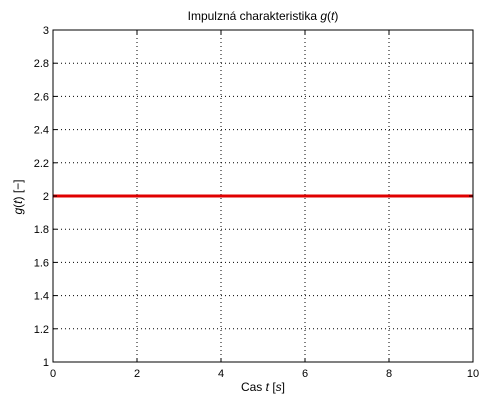  Describe the element at coordinates (46, 197) in the screenshot. I see `y-tick-label: 2` at that location.